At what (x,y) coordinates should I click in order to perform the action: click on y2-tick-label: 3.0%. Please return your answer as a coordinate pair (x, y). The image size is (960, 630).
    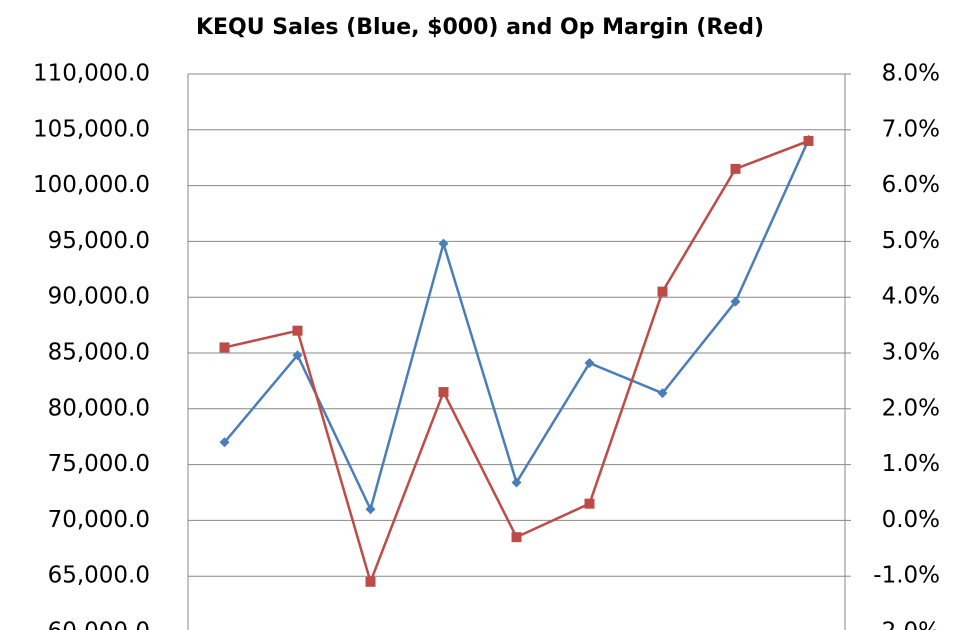
    Looking at the image, I should click on (911, 353).